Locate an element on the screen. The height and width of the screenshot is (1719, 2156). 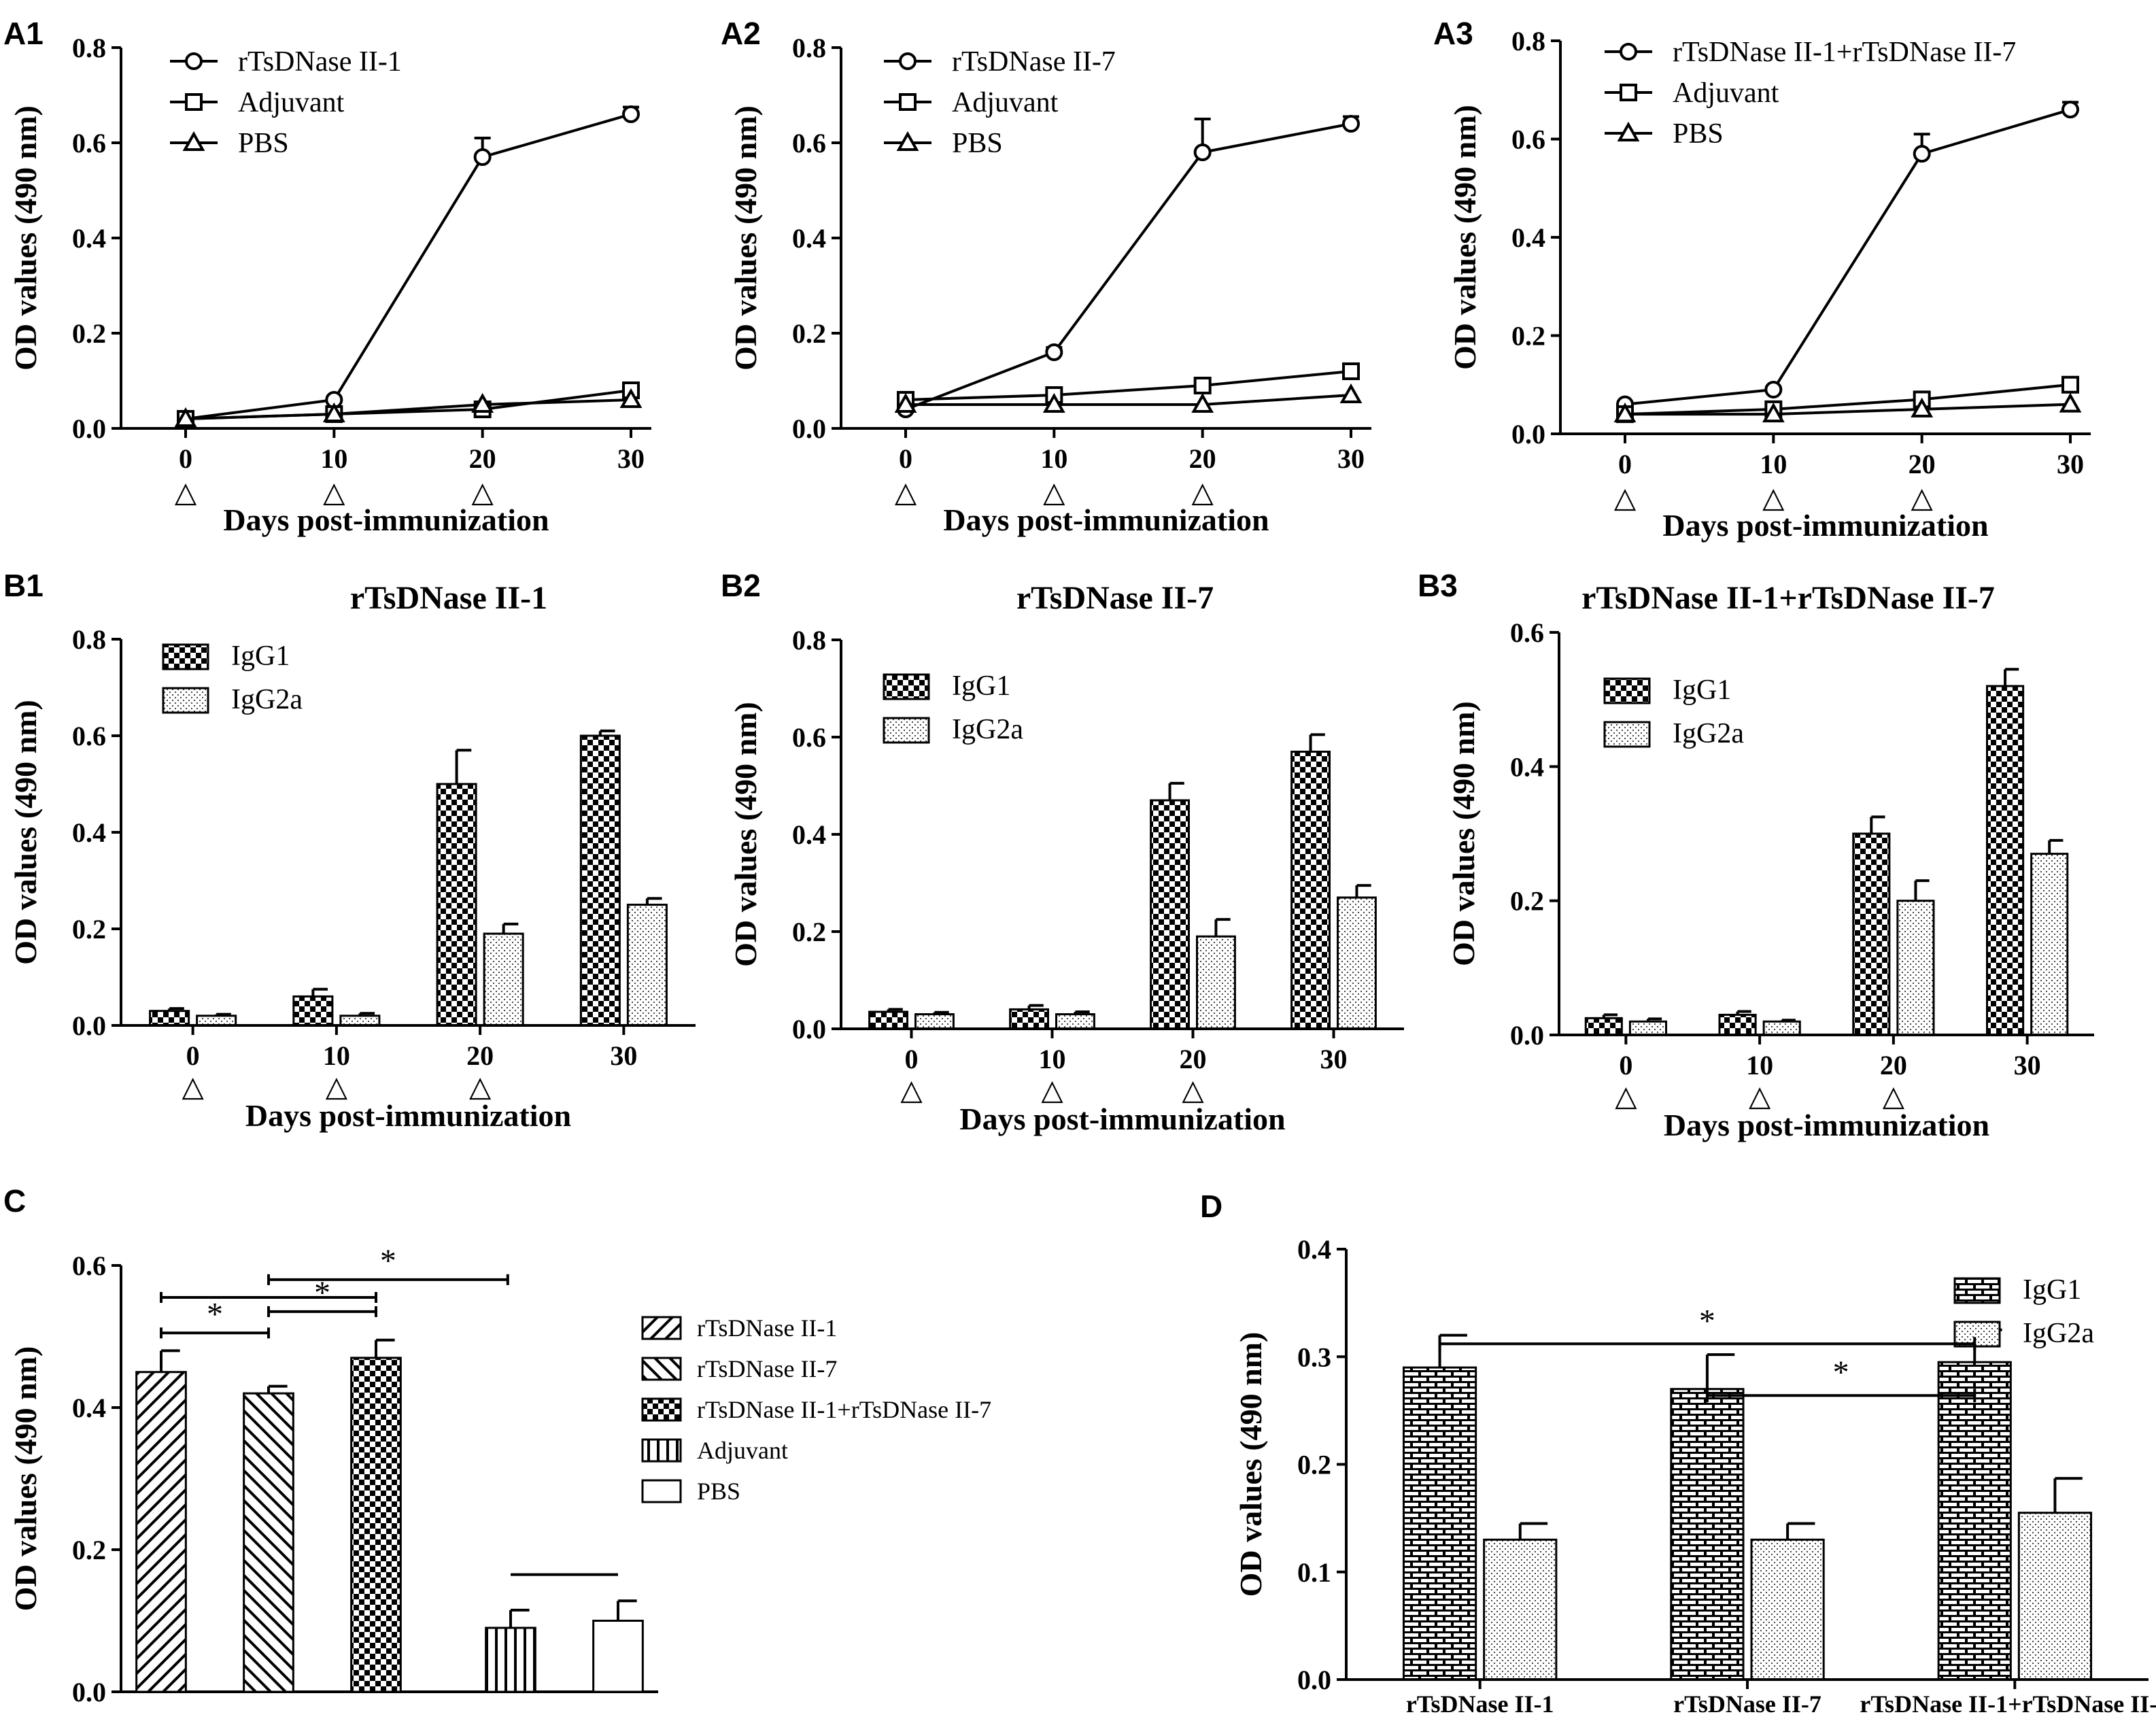
chart-title: rTsDNase II-7 is located at coordinates (1115, 598).